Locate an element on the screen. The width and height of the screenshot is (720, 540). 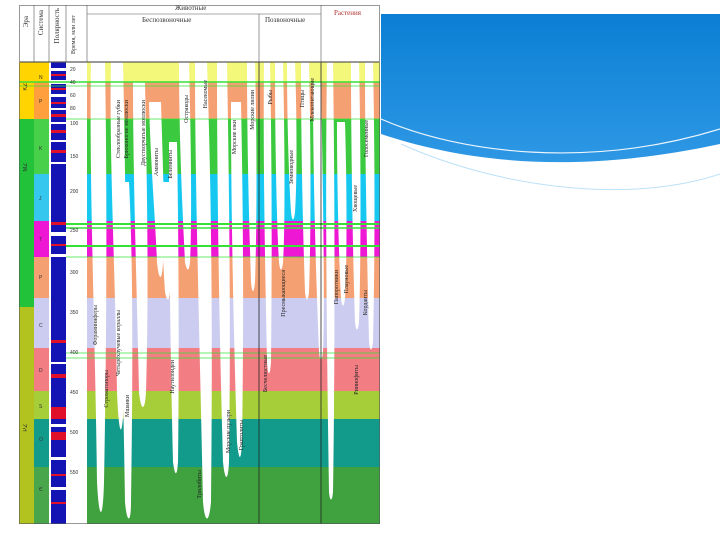
time-tick: 20 is located at coordinates (73, 70).